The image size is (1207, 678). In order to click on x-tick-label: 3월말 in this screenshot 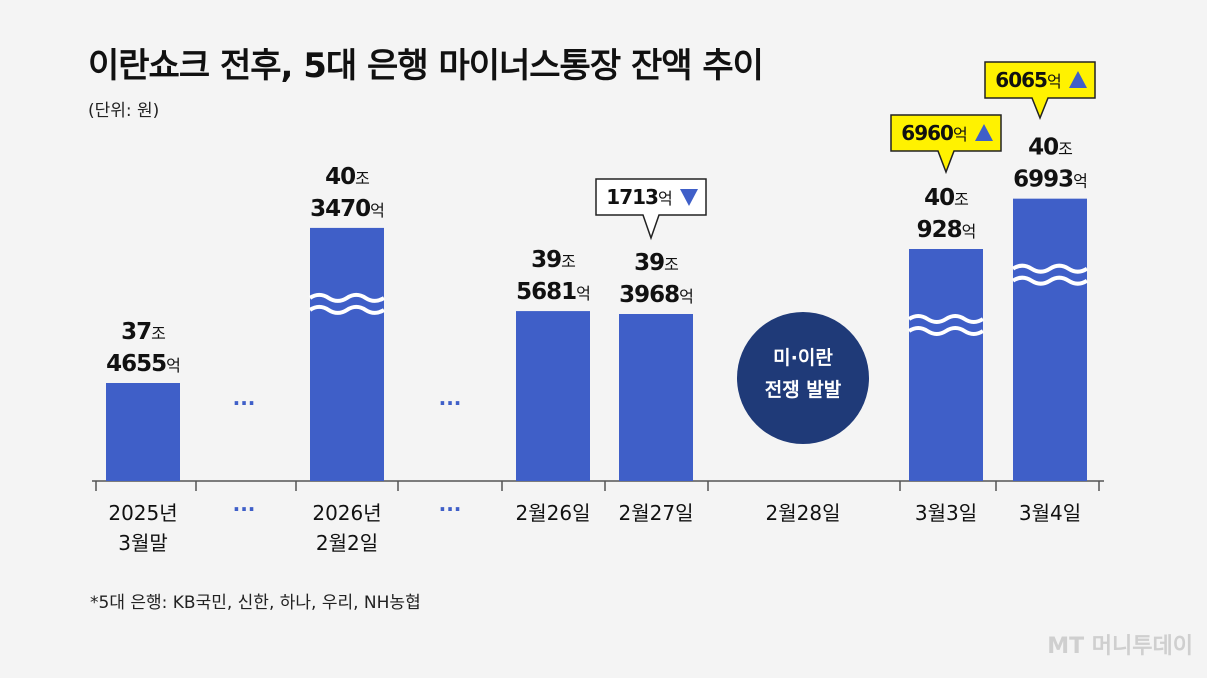, I will do `click(143, 543)`.